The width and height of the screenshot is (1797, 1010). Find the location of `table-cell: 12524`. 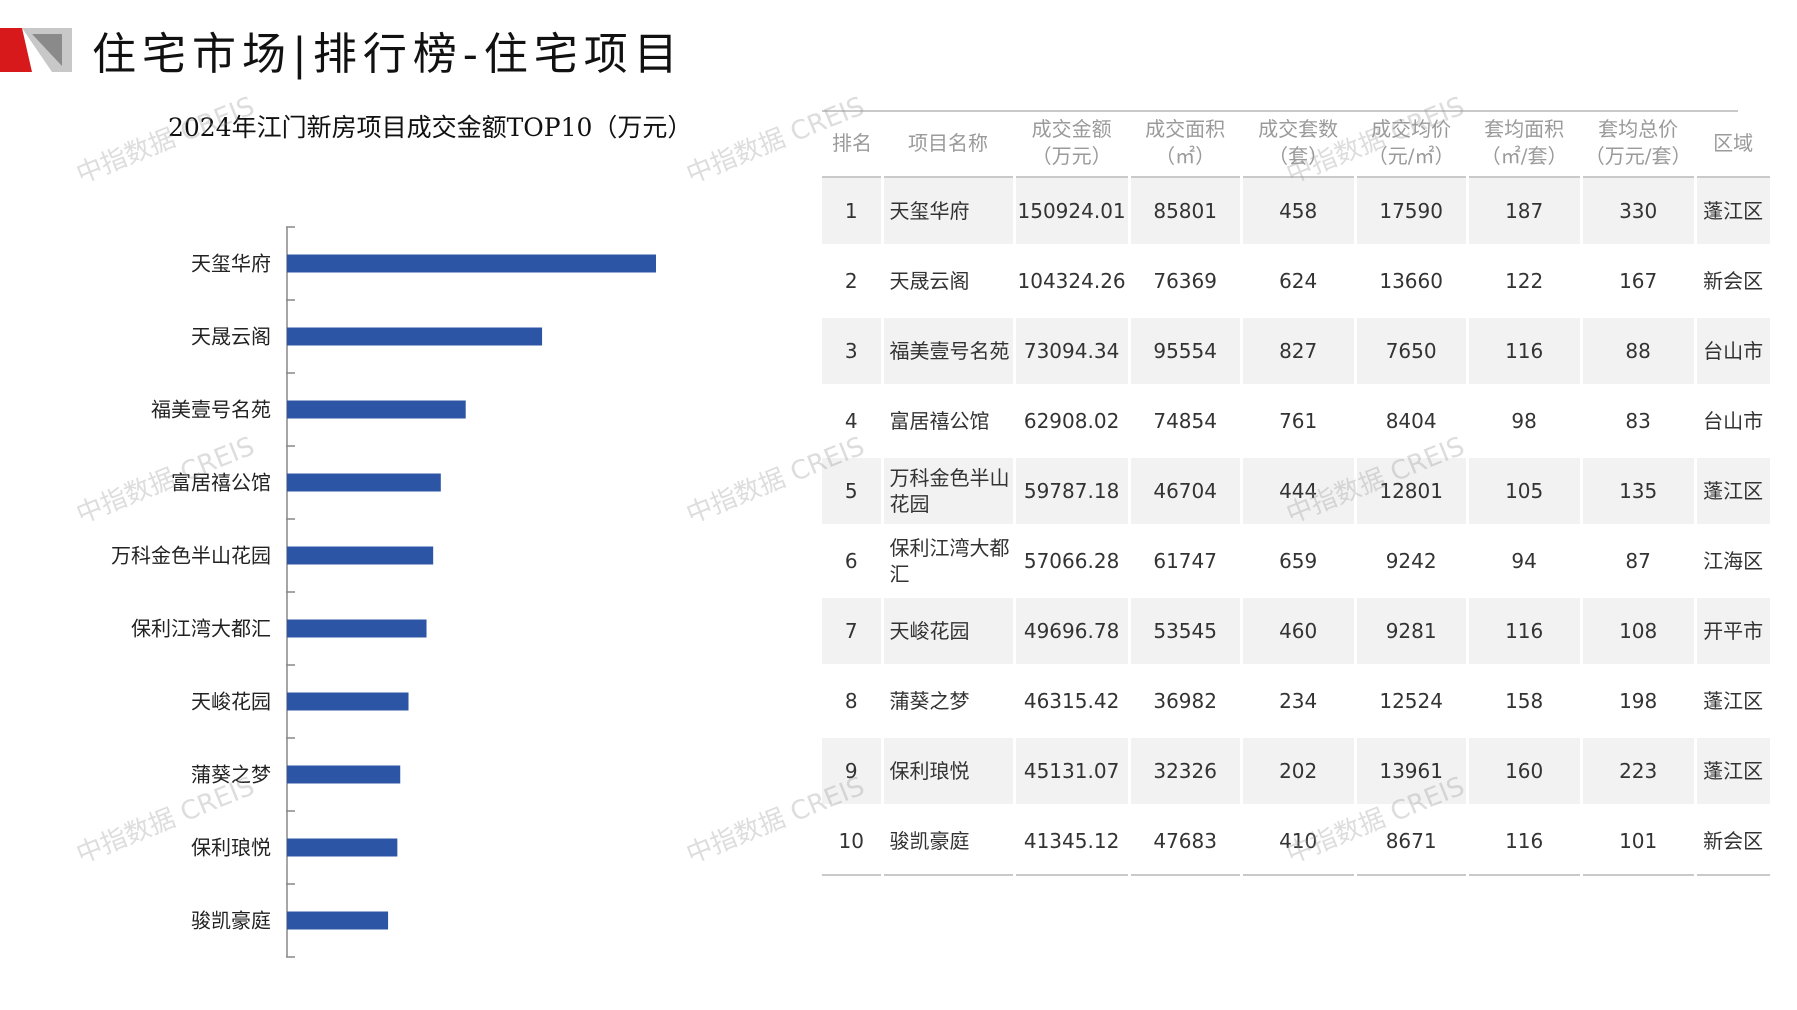

table-cell: 12524 is located at coordinates (1412, 702).